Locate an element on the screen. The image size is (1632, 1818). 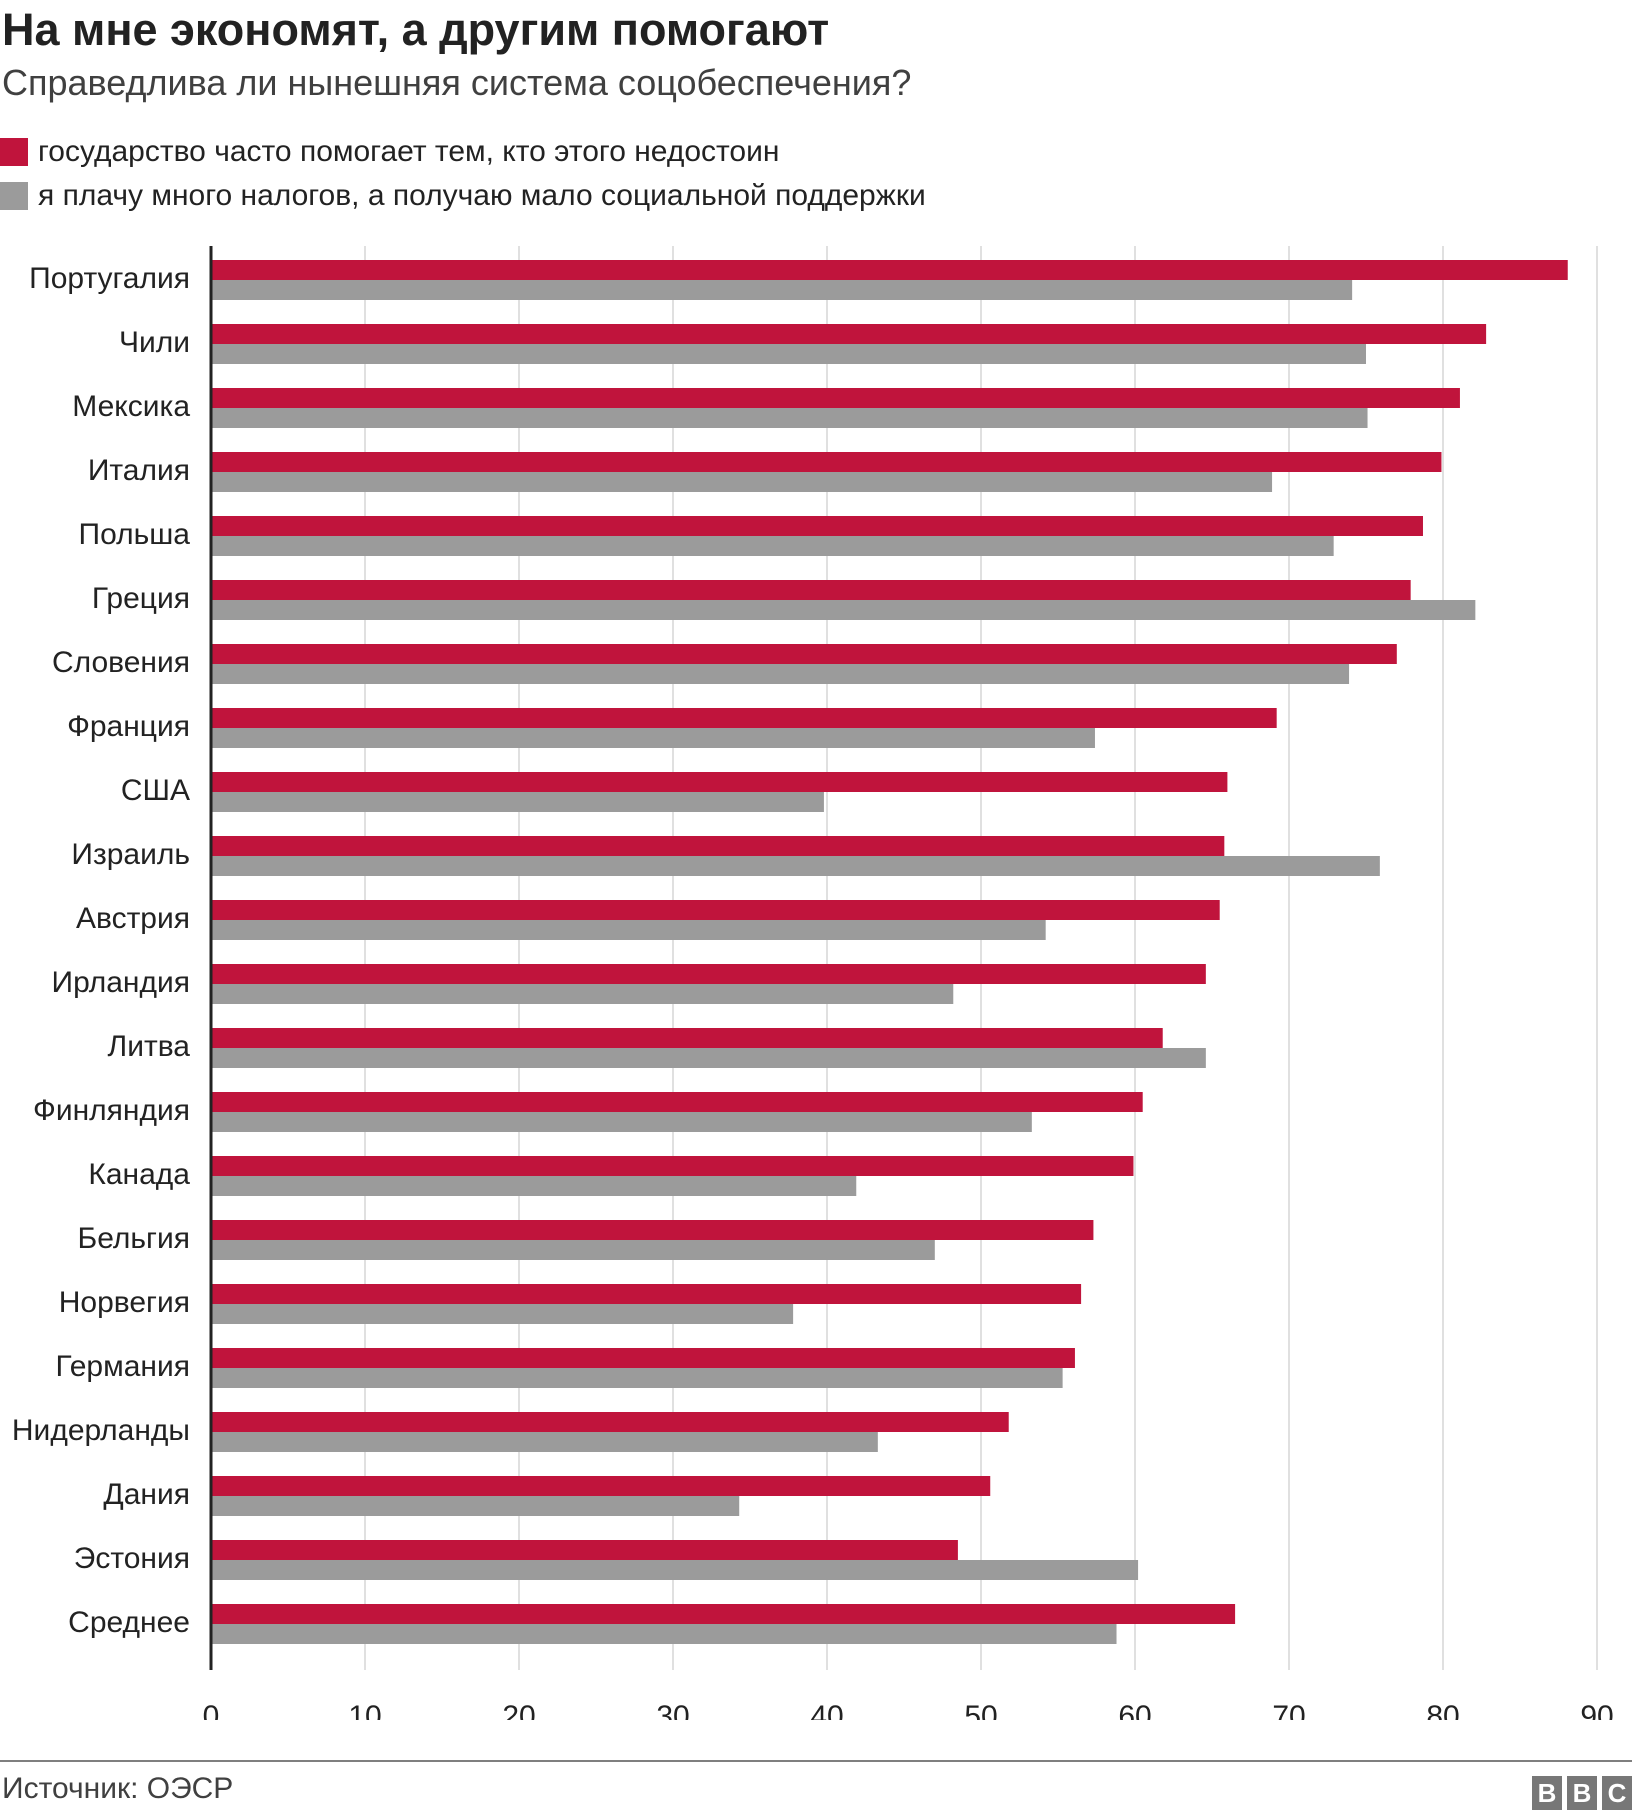
x-tick-label: 80 is located at coordinates (1442, 1710).